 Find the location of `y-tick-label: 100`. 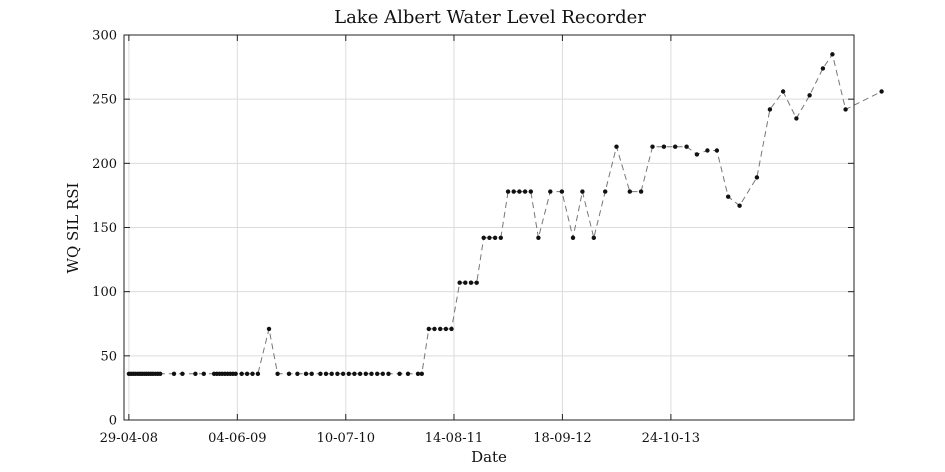

y-tick-label: 100 is located at coordinates (104, 292).